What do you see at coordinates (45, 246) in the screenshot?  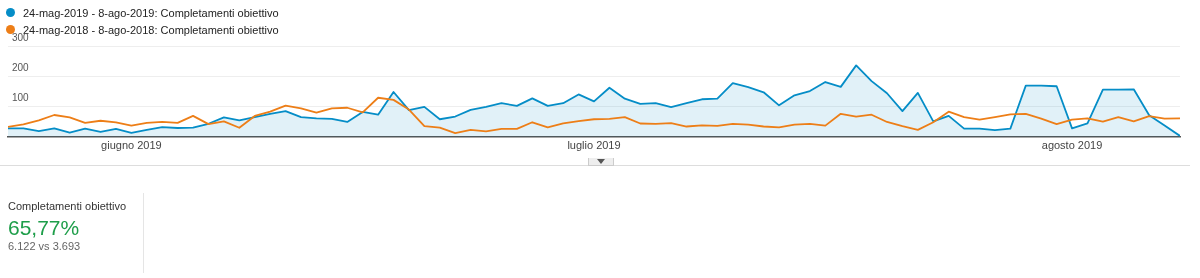 I see `text: 6.122 vs 3.693` at bounding box center [45, 246].